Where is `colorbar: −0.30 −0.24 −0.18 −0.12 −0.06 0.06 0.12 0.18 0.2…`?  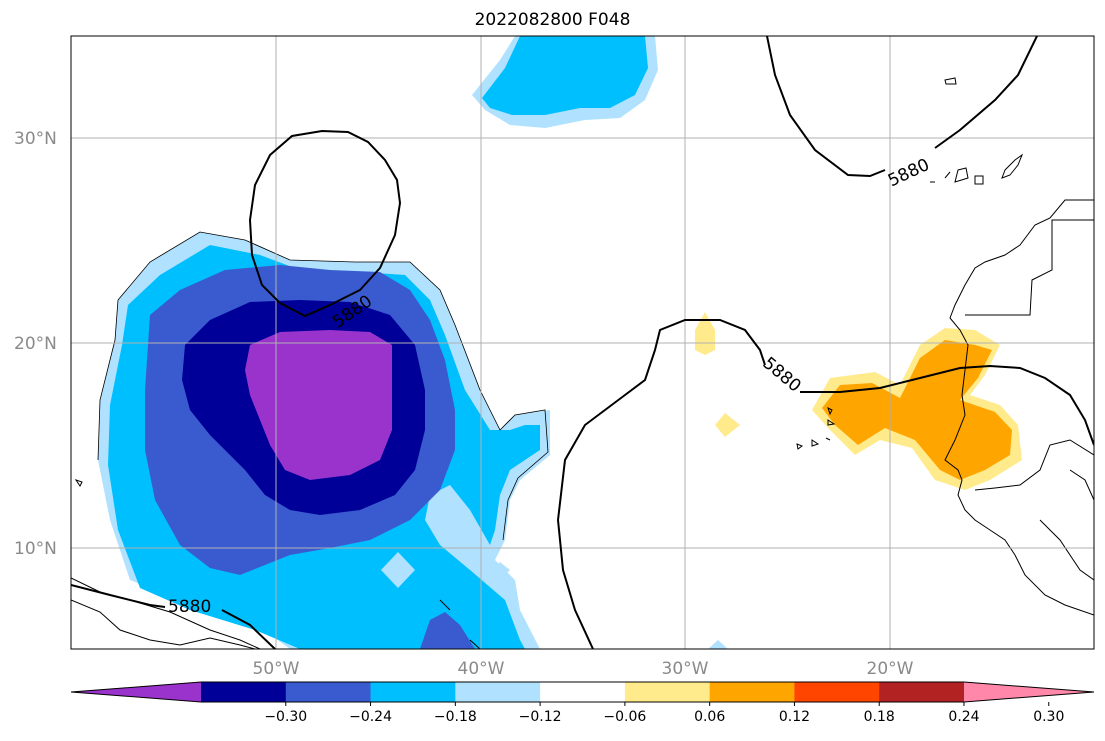
colorbar: −0.30 −0.24 −0.18 −0.12 −0.06 0.06 0.12 0.18 0.2… is located at coordinates (582, 703).